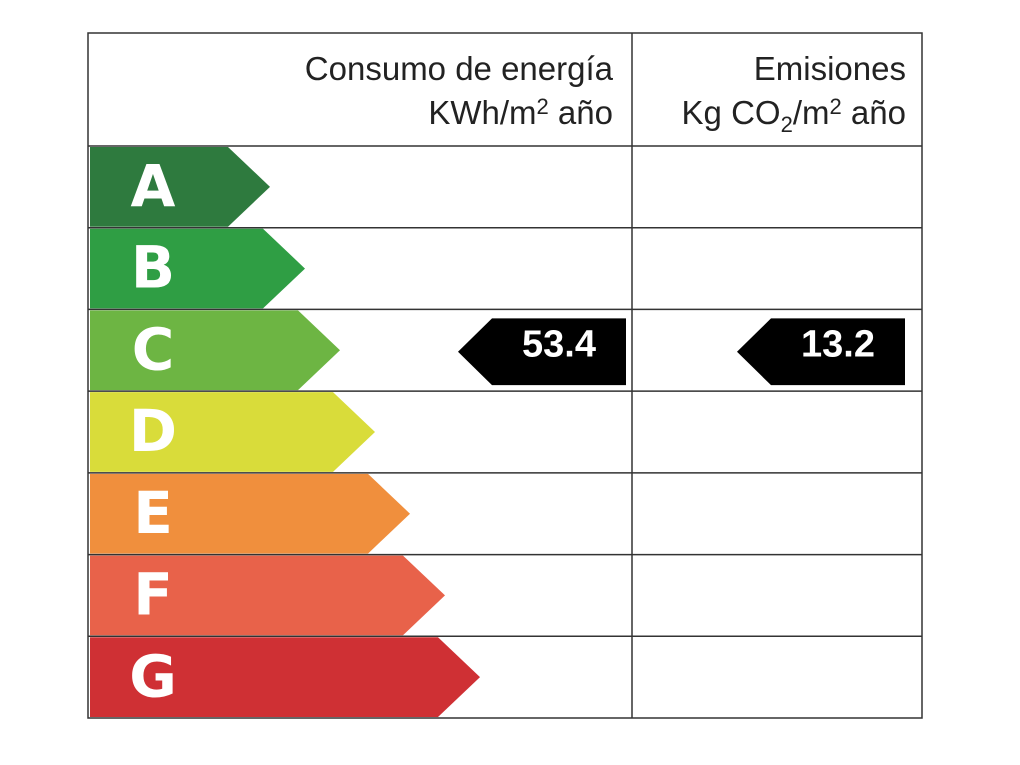 The height and width of the screenshot is (765, 1020). What do you see at coordinates (787, 124) in the screenshot?
I see `unit-sub: 2` at bounding box center [787, 124].